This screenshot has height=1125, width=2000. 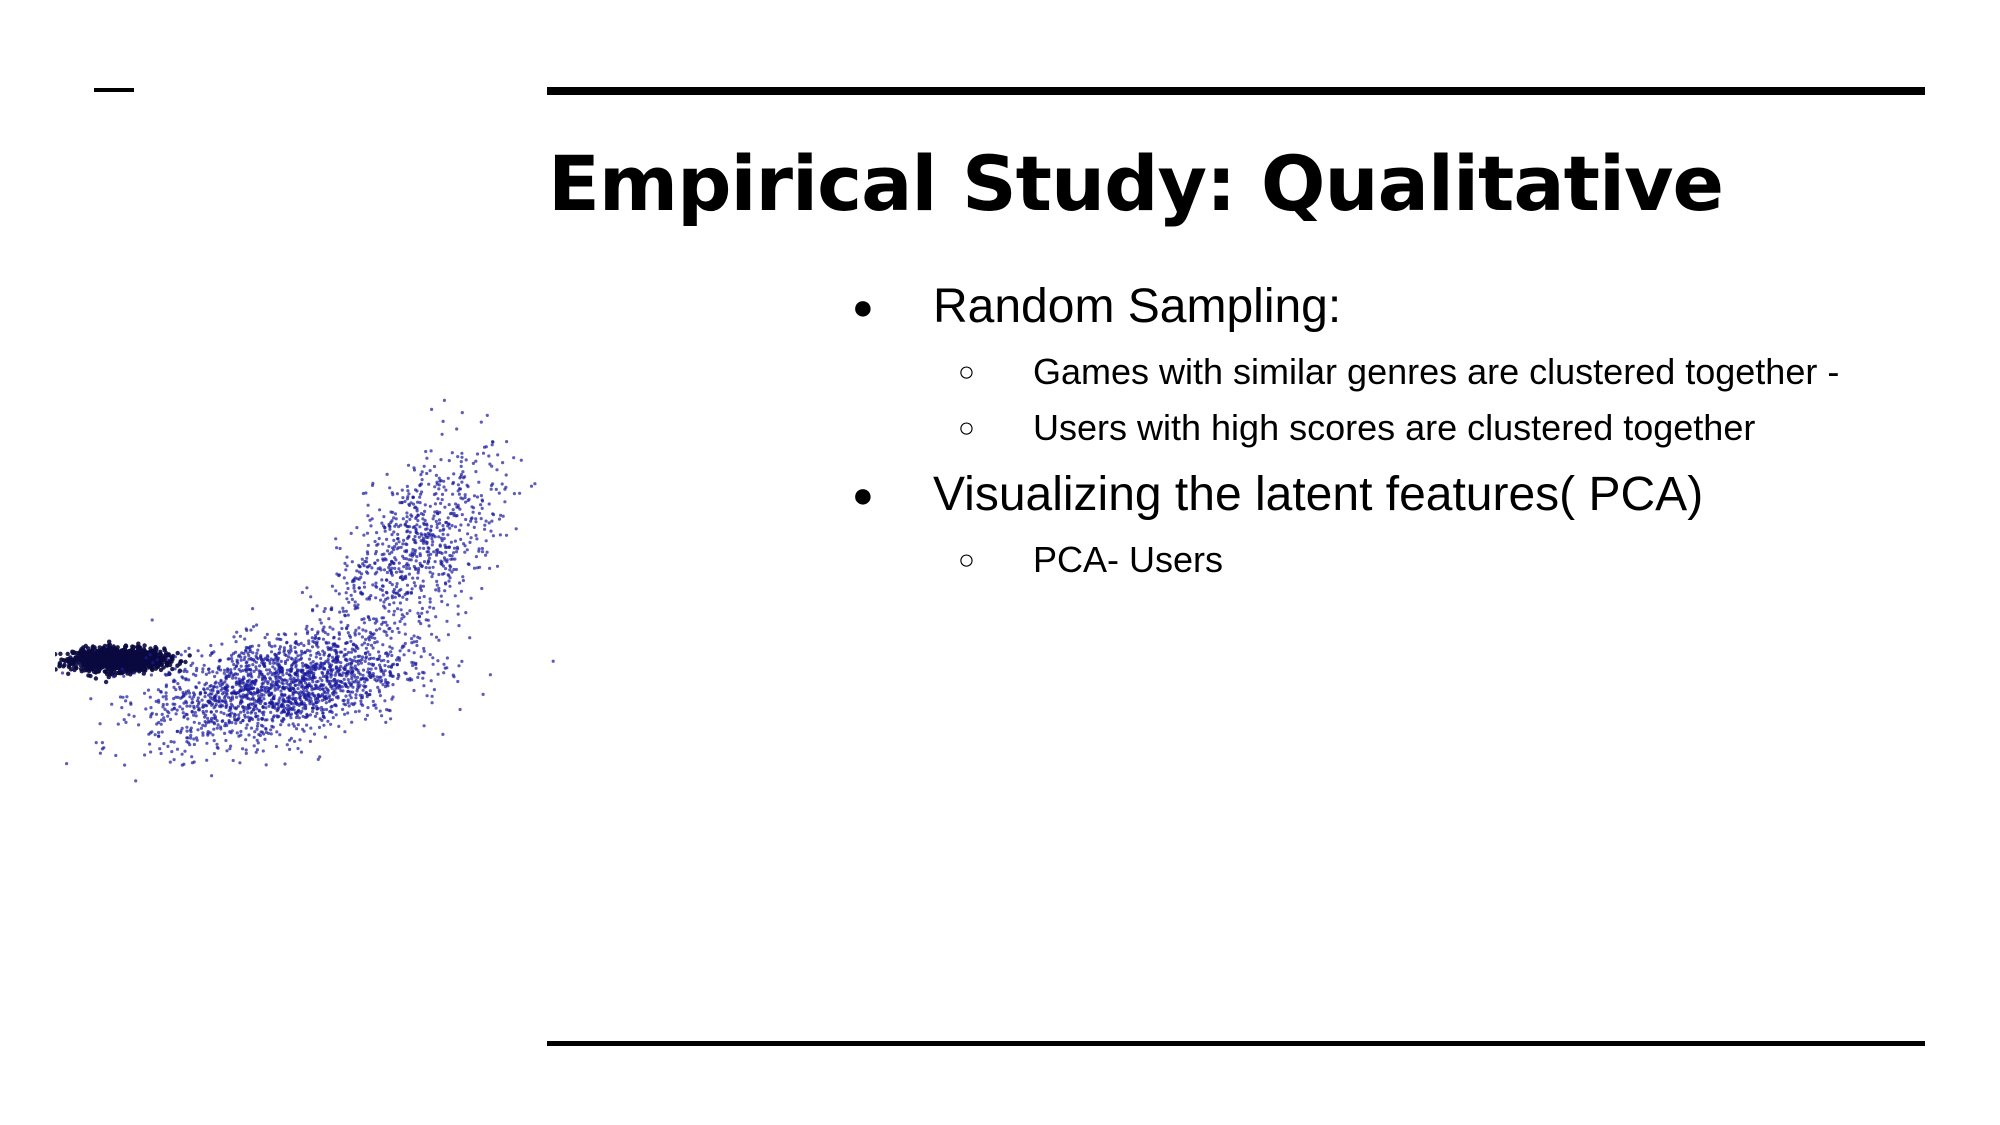 What do you see at coordinates (1400, 560) in the screenshot?
I see `sub-bullet-item: ○ PCA- Users` at bounding box center [1400, 560].